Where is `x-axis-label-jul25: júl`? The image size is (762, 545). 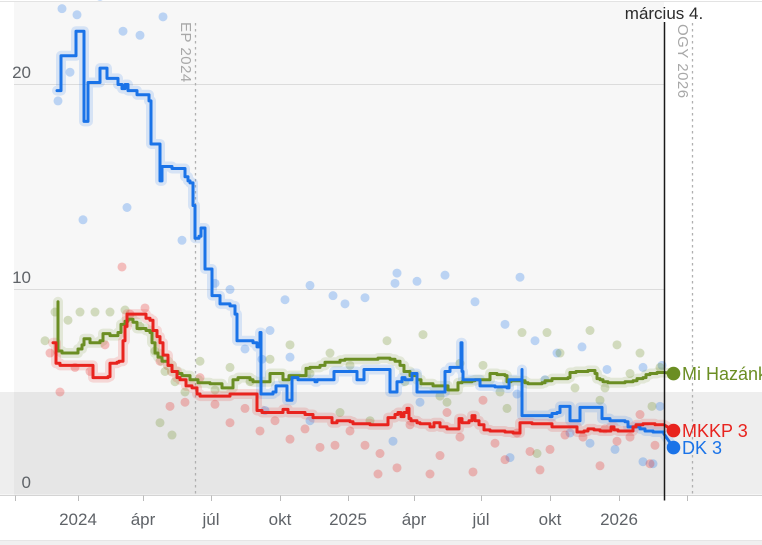
x-axis-label-jul25: júl is located at coordinates (481, 519).